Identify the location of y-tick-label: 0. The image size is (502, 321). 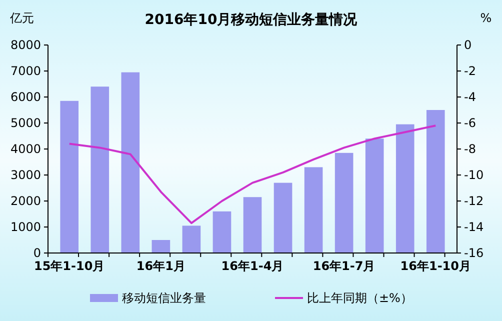
(37, 253).